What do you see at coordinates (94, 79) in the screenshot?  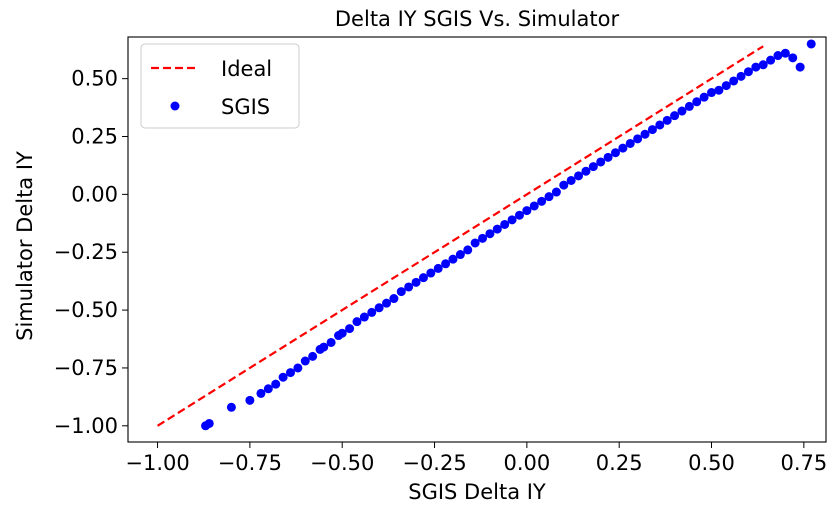 I see `y-tick-label: 0.50` at bounding box center [94, 79].